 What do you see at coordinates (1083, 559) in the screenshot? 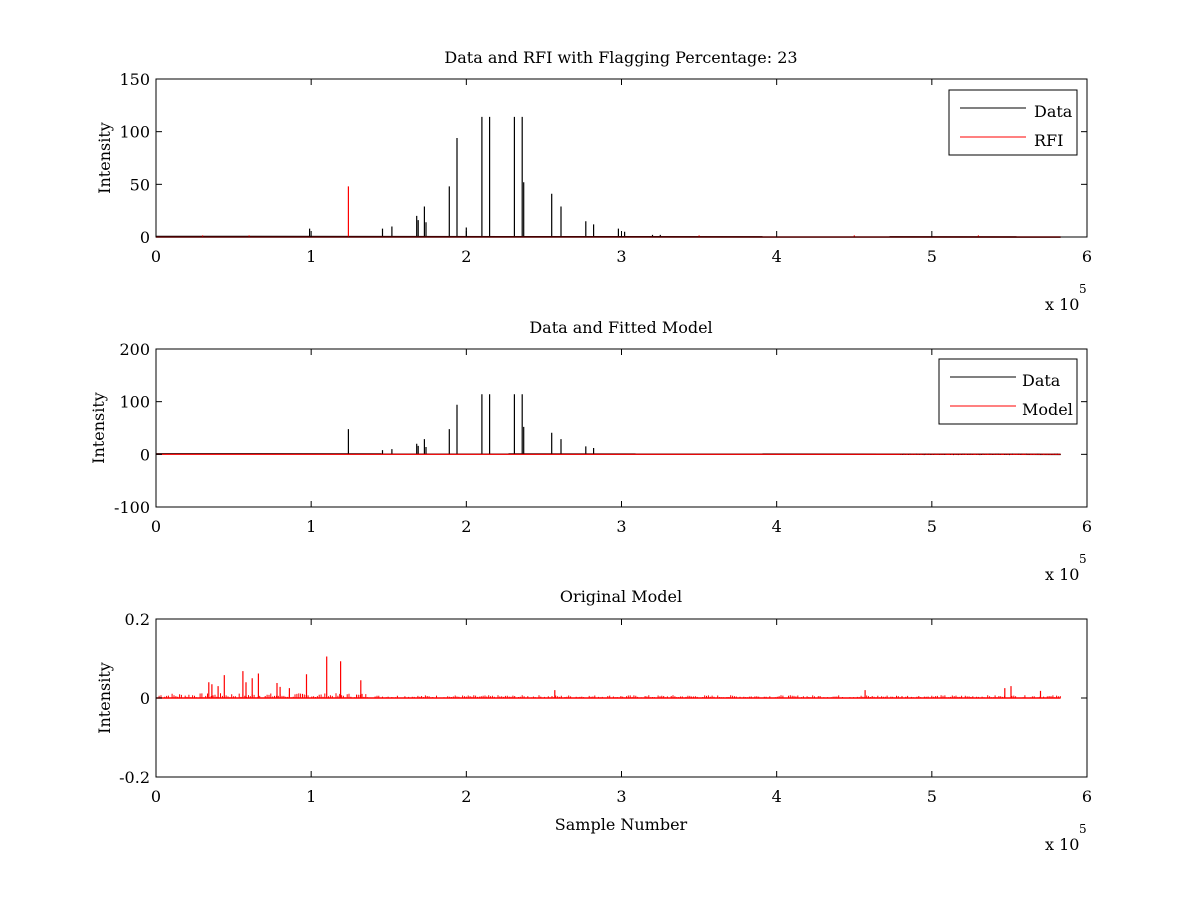
I see `subplot-2-x-exponent: 5` at bounding box center [1083, 559].